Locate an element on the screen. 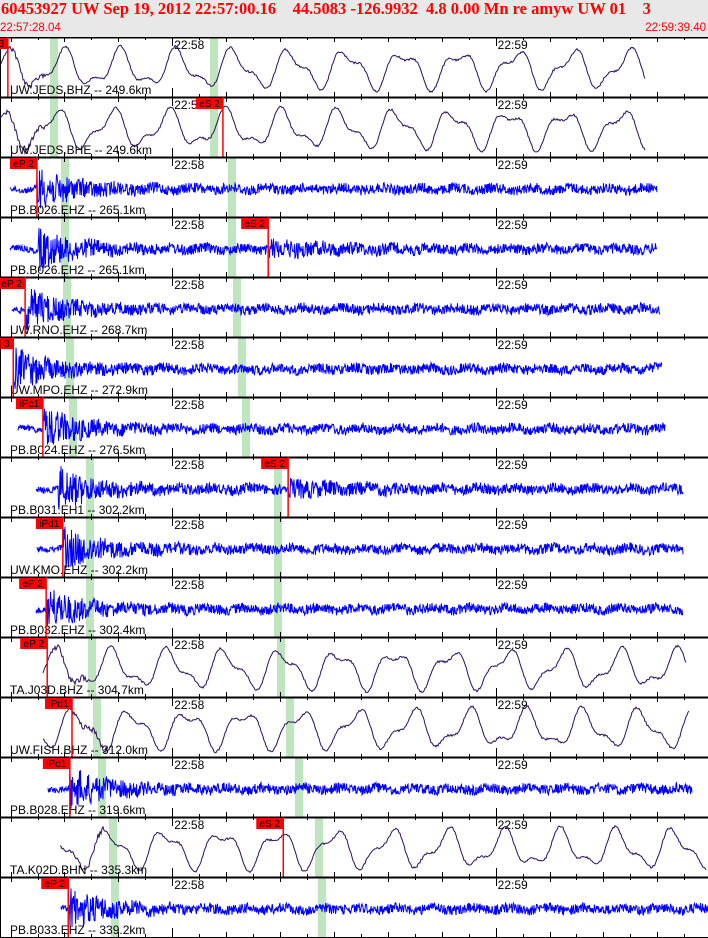  station-label: PB.B028.EHZ -- 319.6km is located at coordinates (77, 810).